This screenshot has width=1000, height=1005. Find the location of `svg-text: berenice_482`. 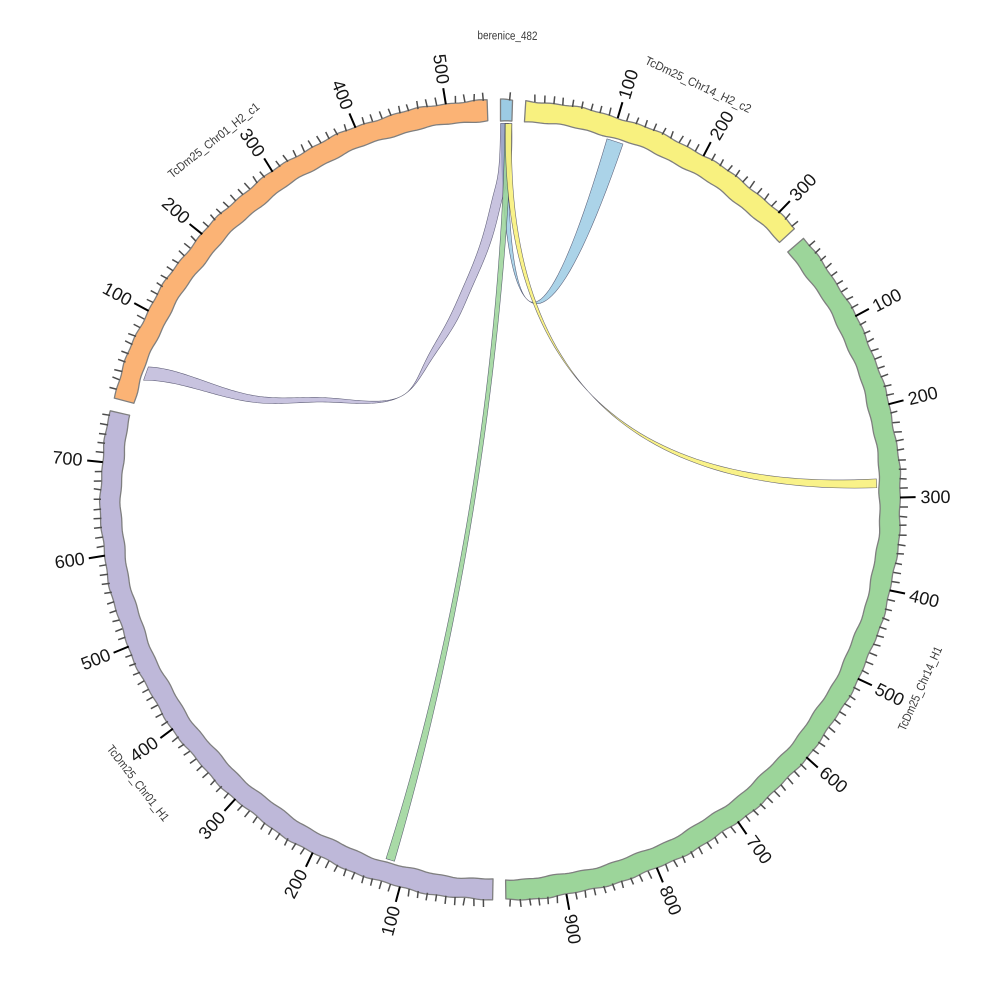

svg-text: berenice_482 is located at coordinates (507, 35).